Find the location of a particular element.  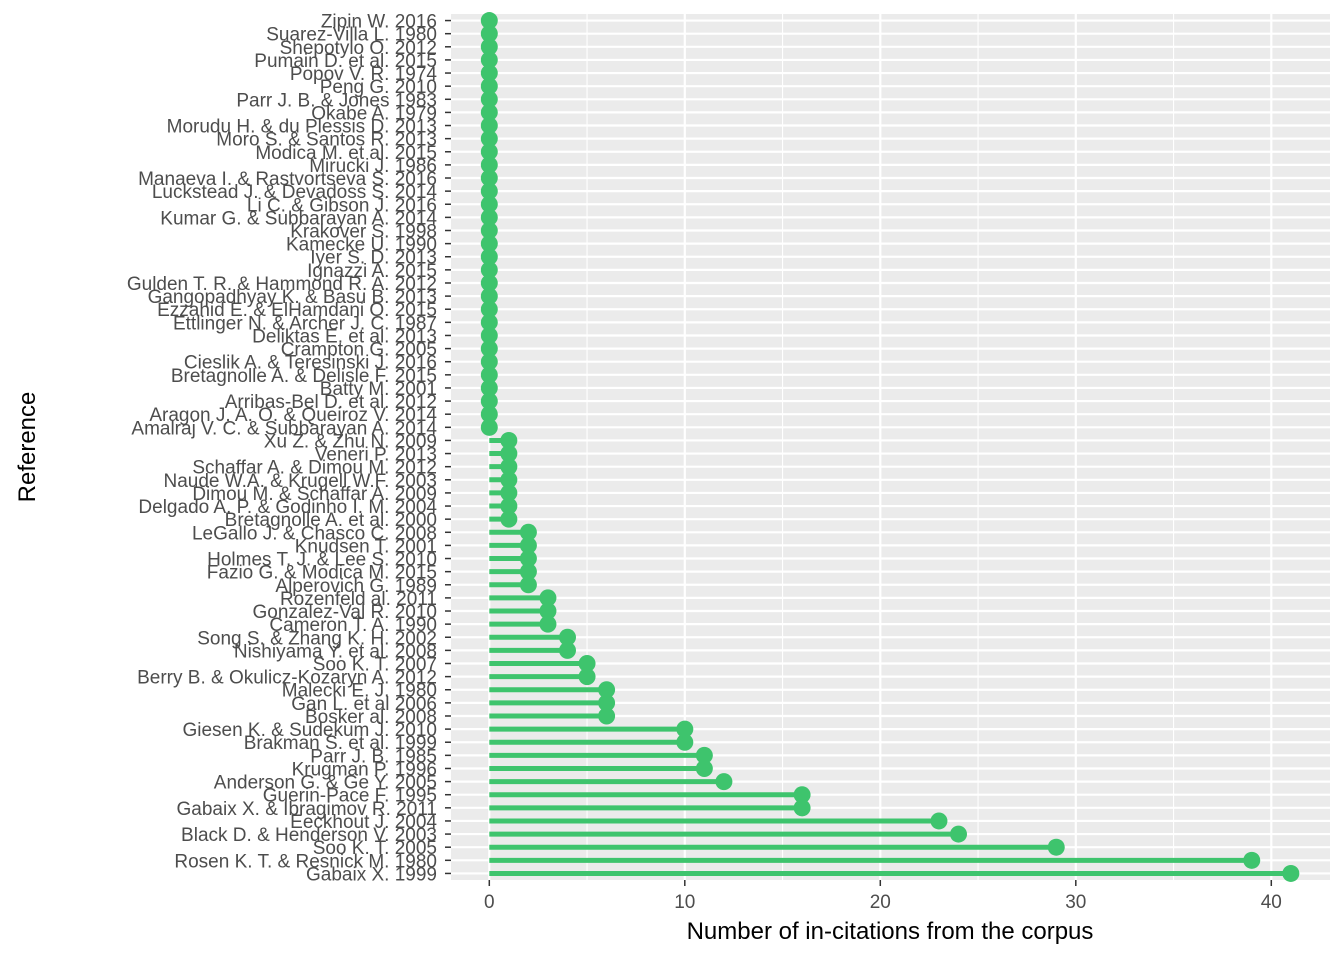

y-tick-label: Li C. & Gibson J. 2016 is located at coordinates (342, 205).